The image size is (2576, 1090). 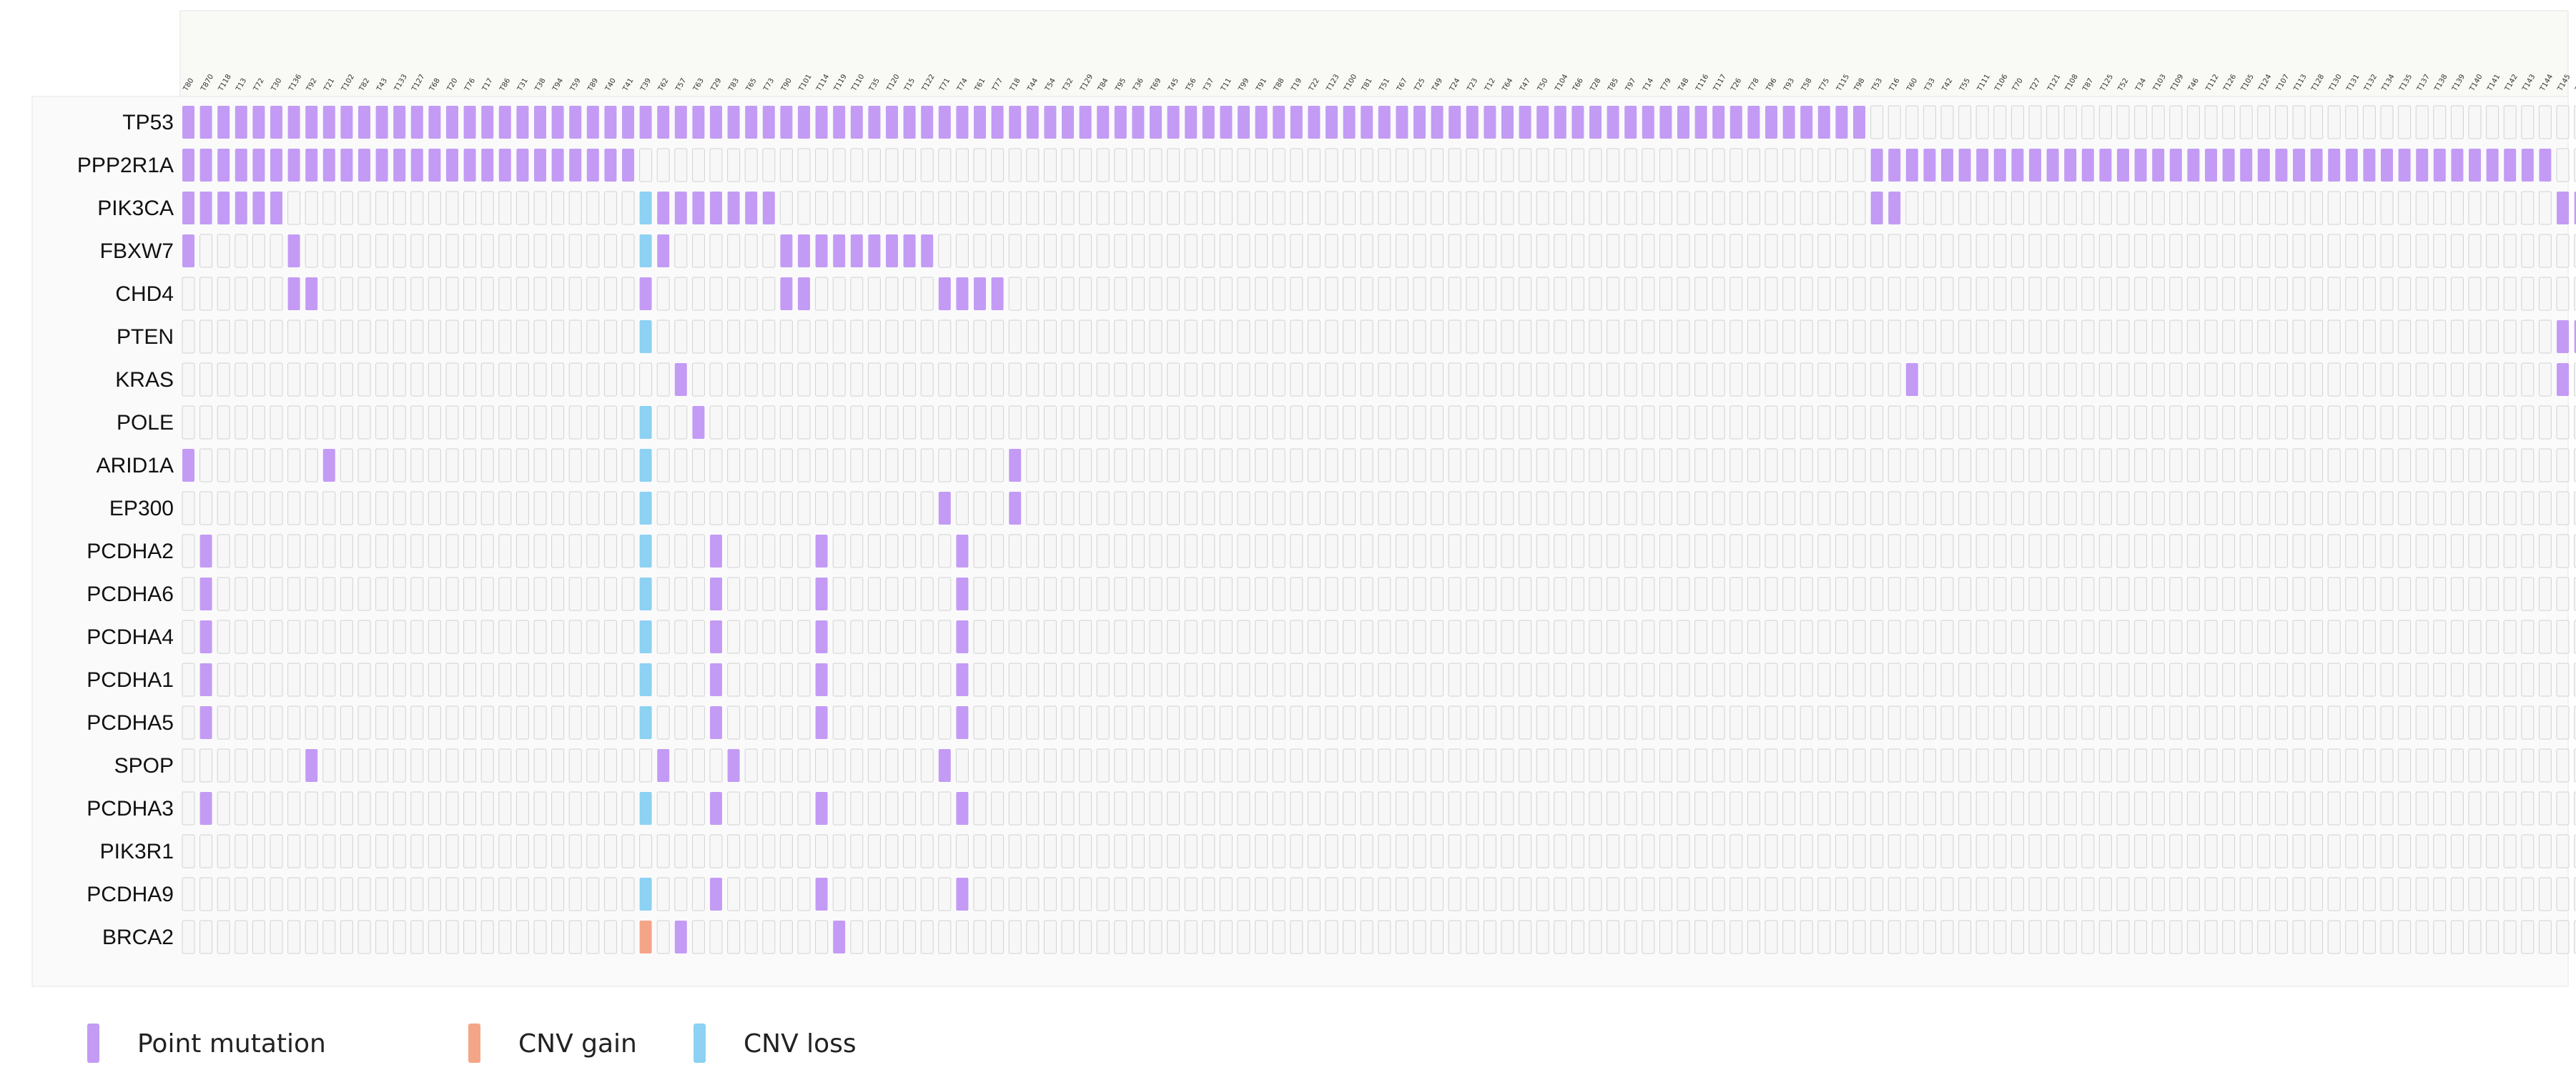 I want to click on sample-label-panel, so click(x=1374, y=53).